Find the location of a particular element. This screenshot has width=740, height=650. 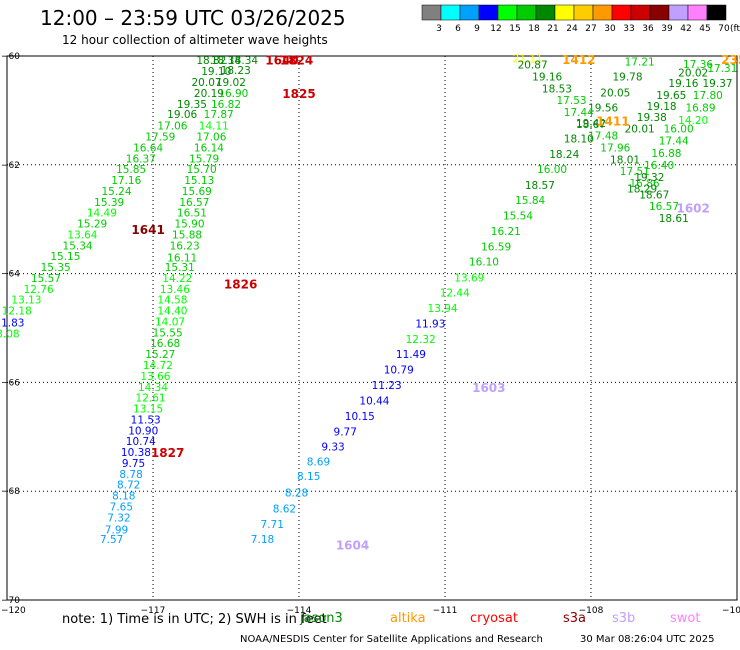

colorbar-label: 21 is located at coordinates (552, 29).